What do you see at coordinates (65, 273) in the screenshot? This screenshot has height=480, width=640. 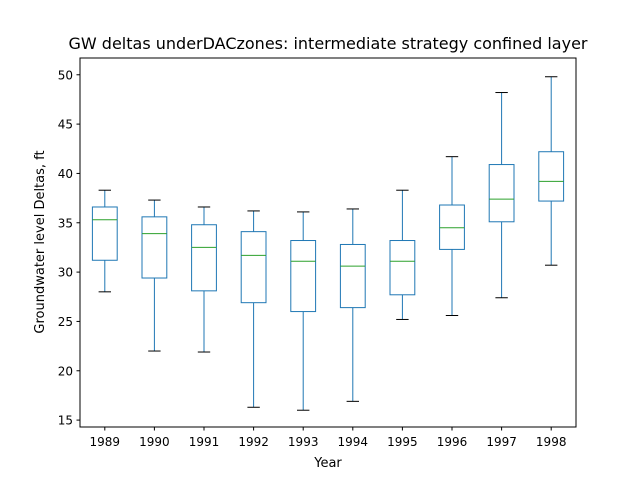 I see `y-tick-label: 30` at bounding box center [65, 273].